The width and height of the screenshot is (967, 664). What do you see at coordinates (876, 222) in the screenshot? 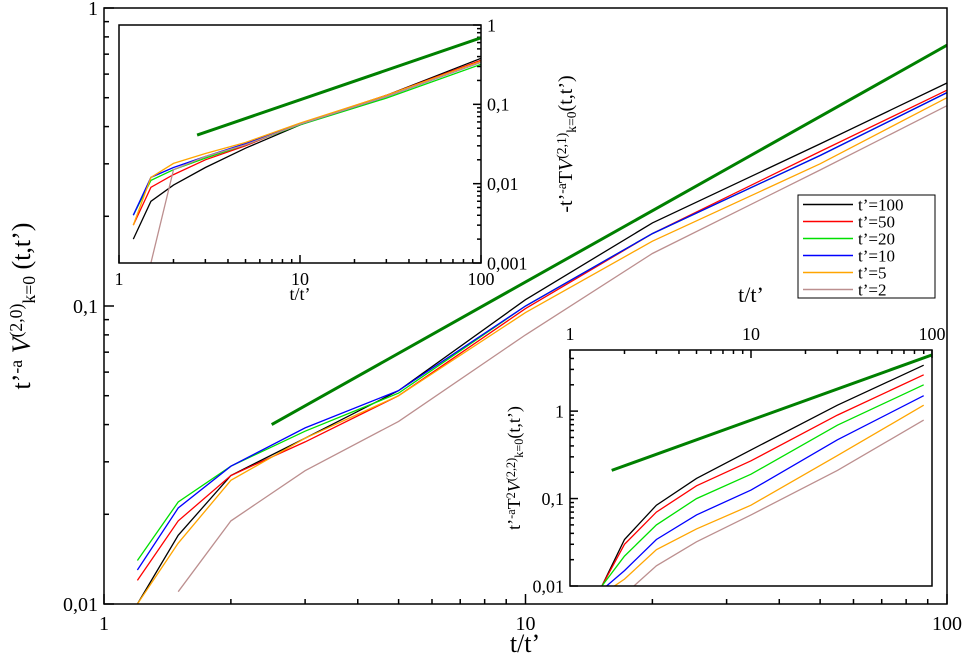
I see `legend-label: t’=50` at bounding box center [876, 222].